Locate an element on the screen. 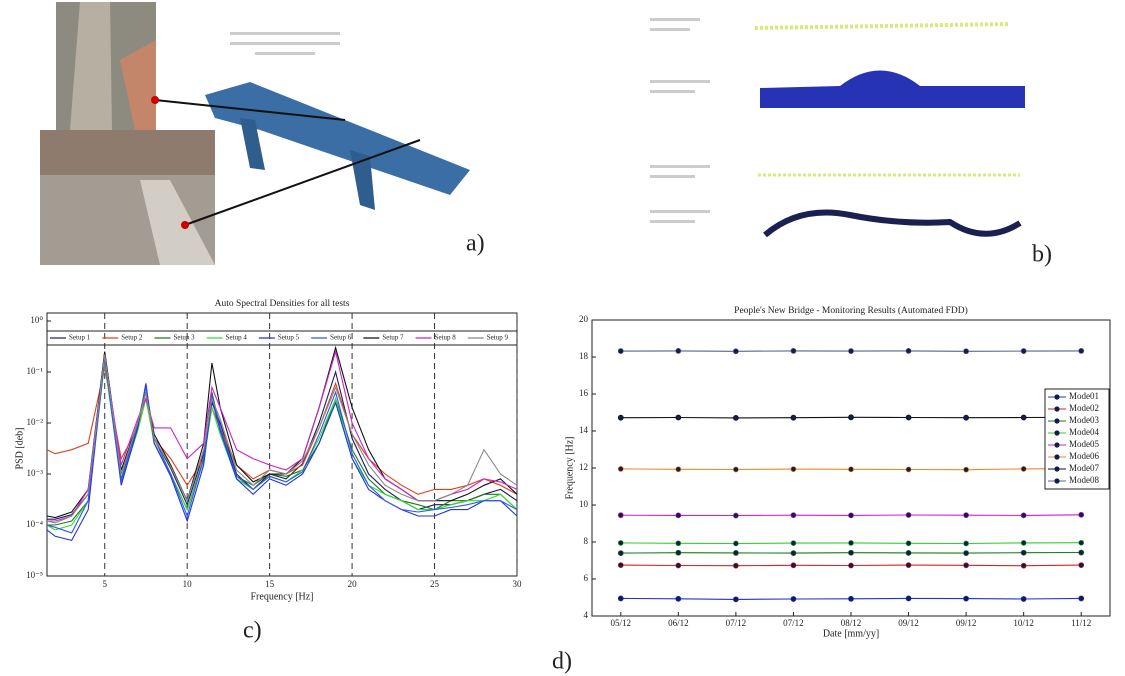 The image size is (1125, 676). x-tick-label: 25 is located at coordinates (435, 584).